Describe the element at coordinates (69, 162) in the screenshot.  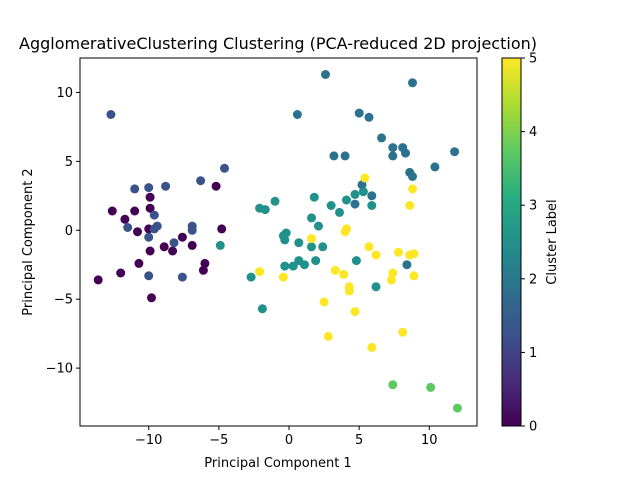
I see `y-tick-label: 5` at that location.